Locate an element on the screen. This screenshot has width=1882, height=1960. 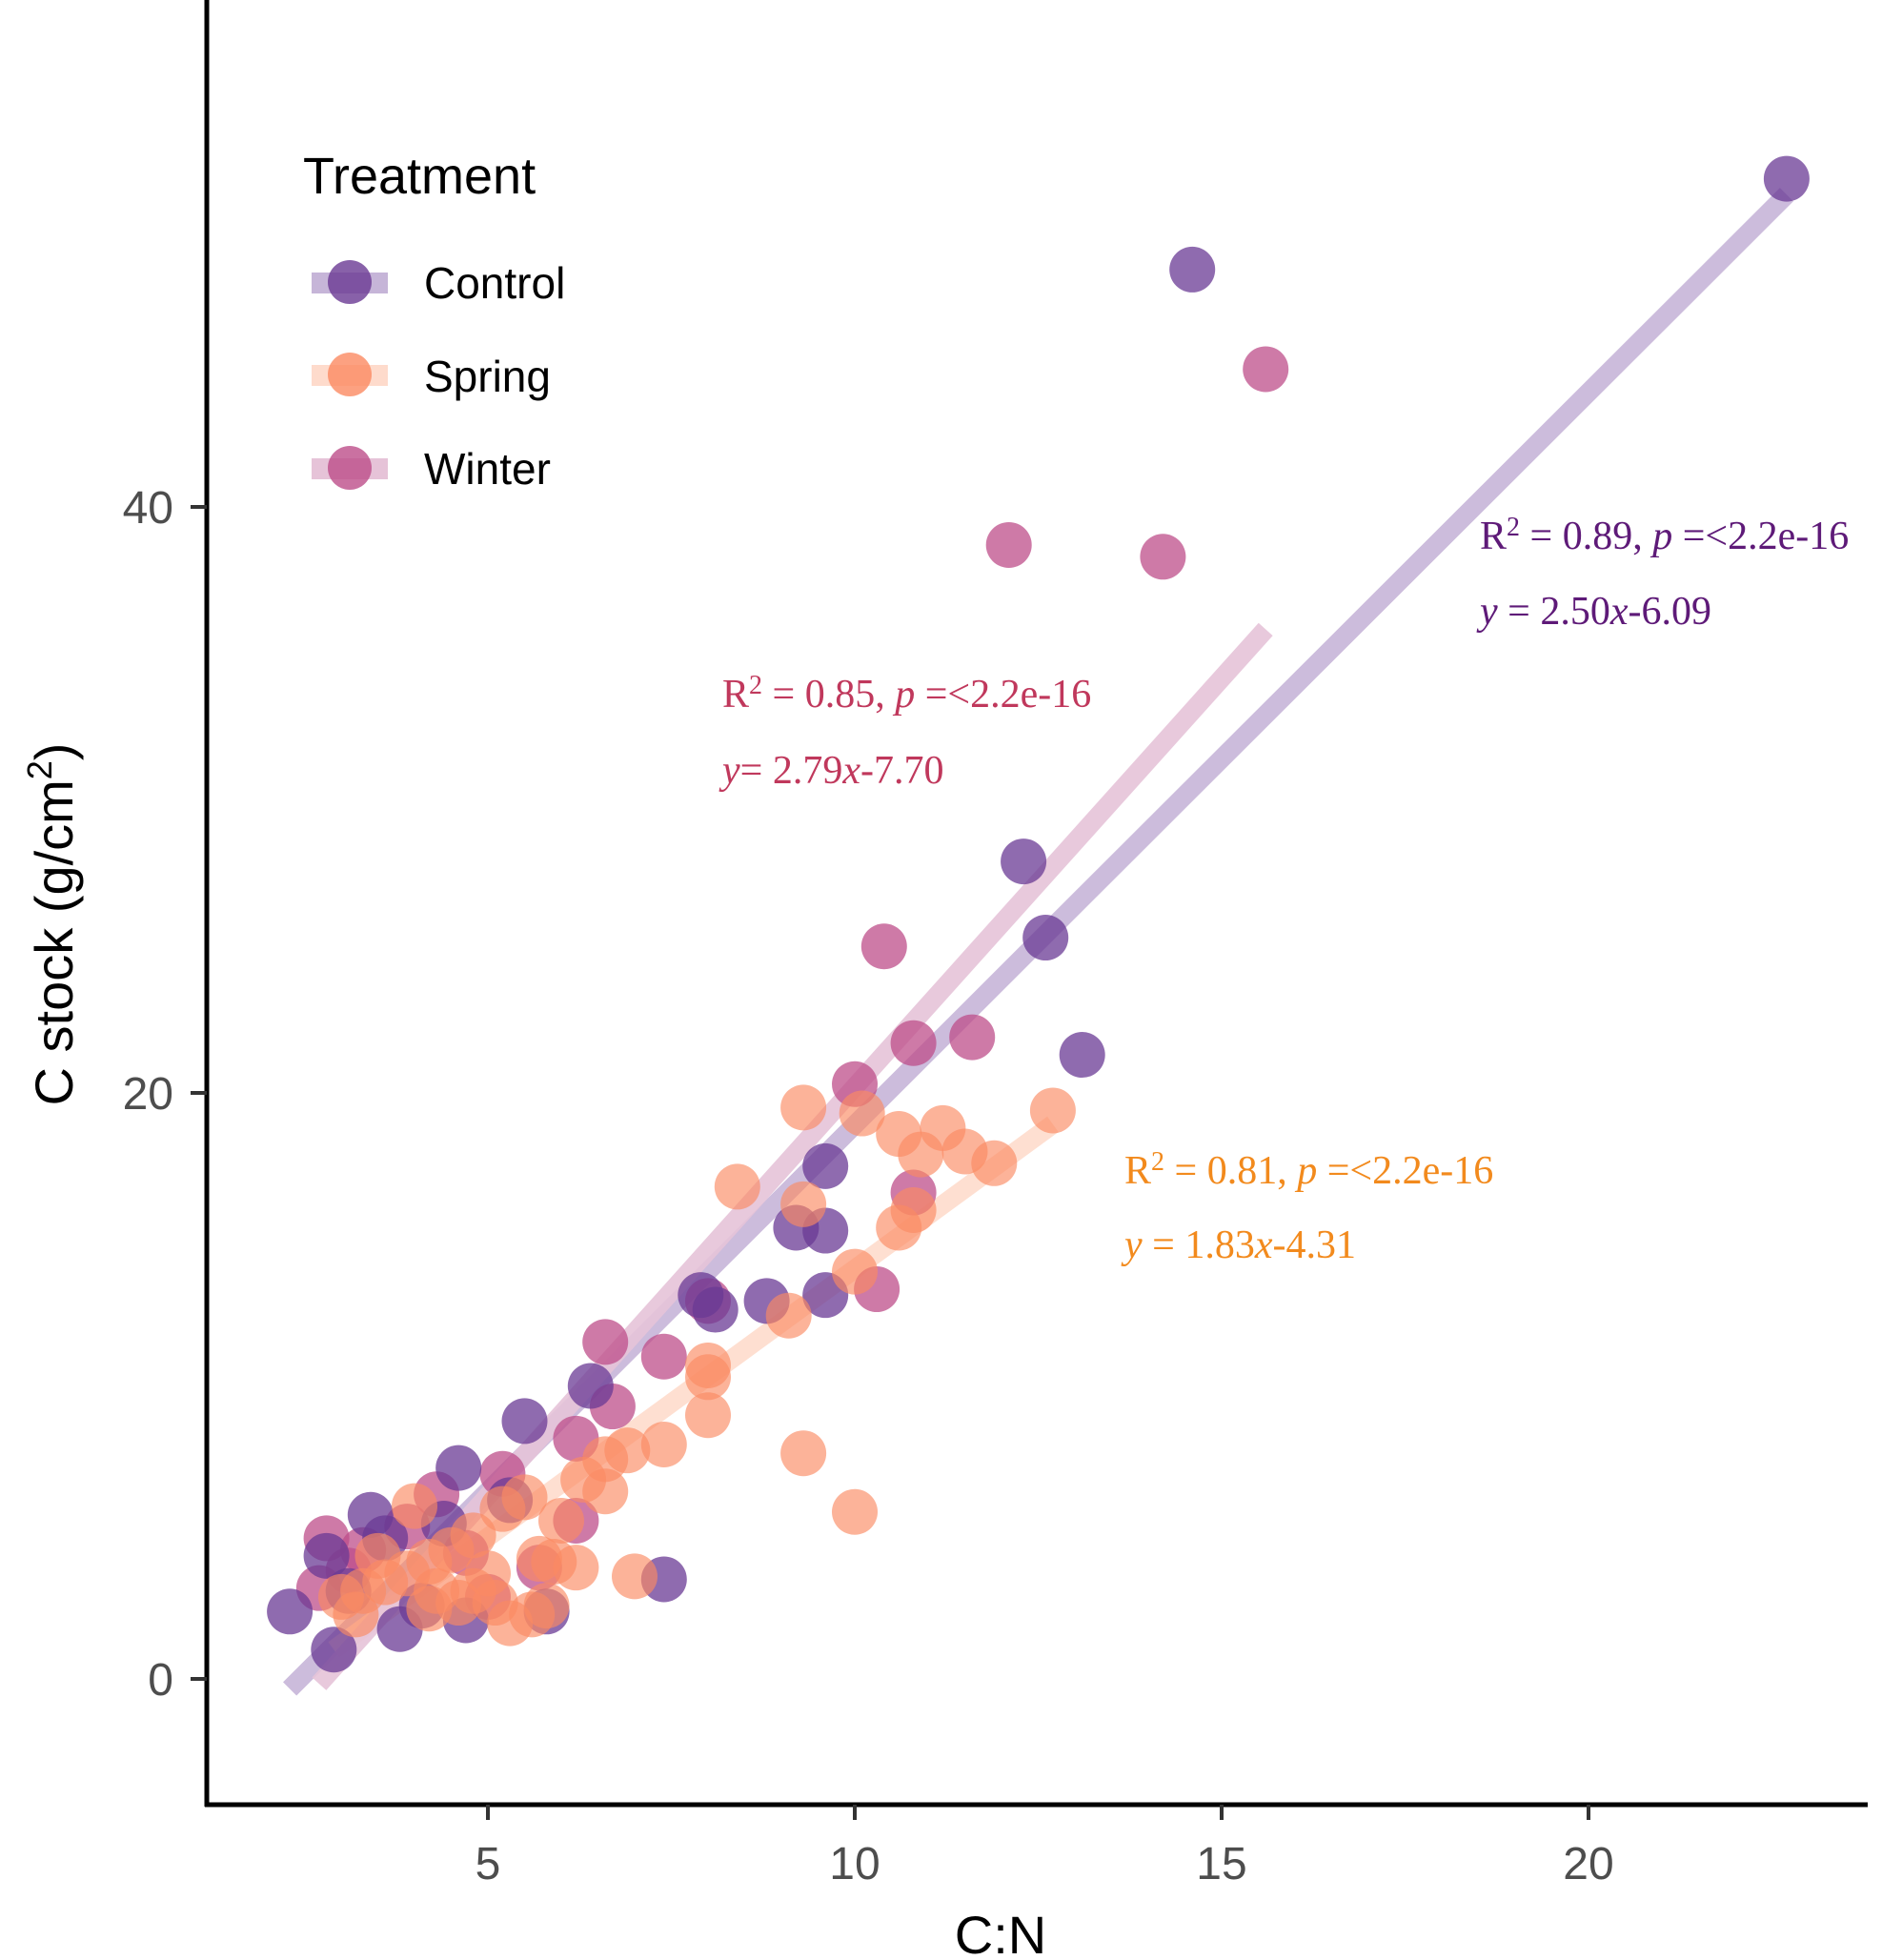
y-tick-label: 0 is located at coordinates (160, 1680).